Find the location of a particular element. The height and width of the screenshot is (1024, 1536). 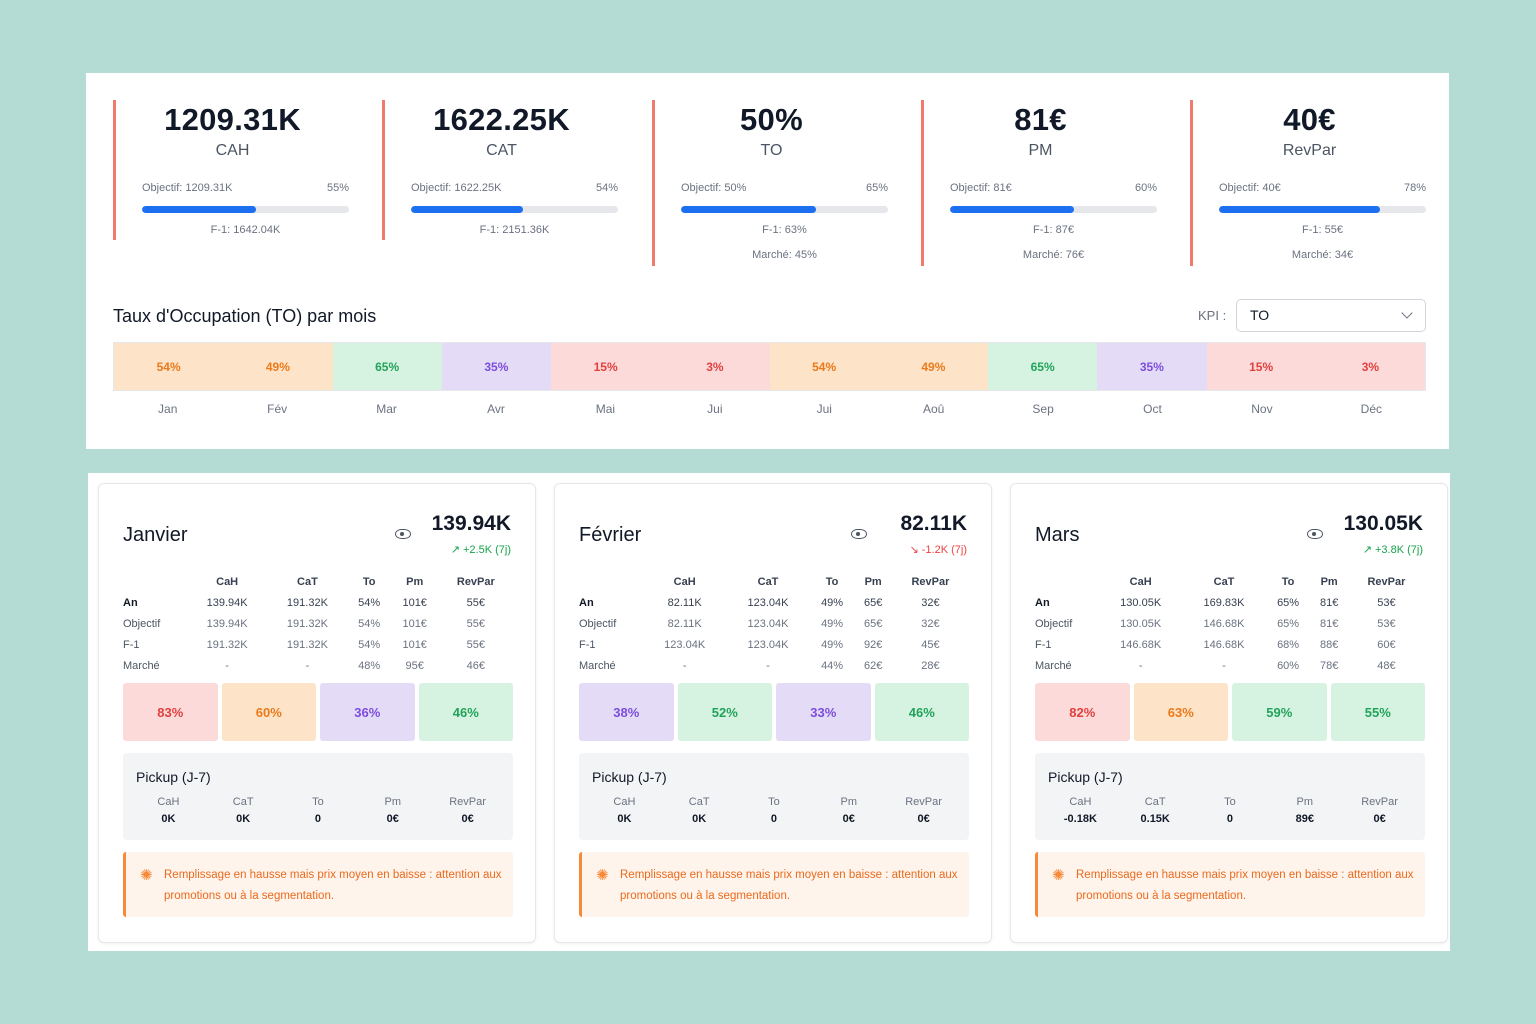

pickup-value: 0.15K is located at coordinates (1155, 819).